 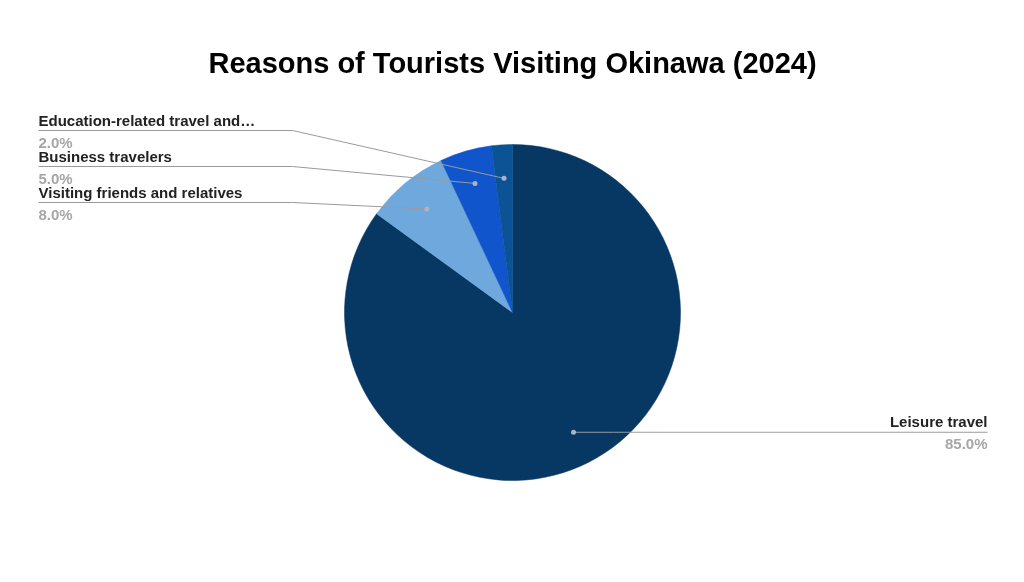 I want to click on data-label: 85.0%, so click(x=966, y=444).